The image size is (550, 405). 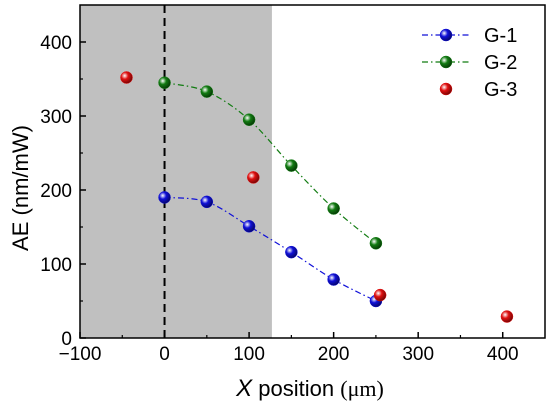 I want to click on legend-label-g-2: G-2, so click(x=500, y=63).